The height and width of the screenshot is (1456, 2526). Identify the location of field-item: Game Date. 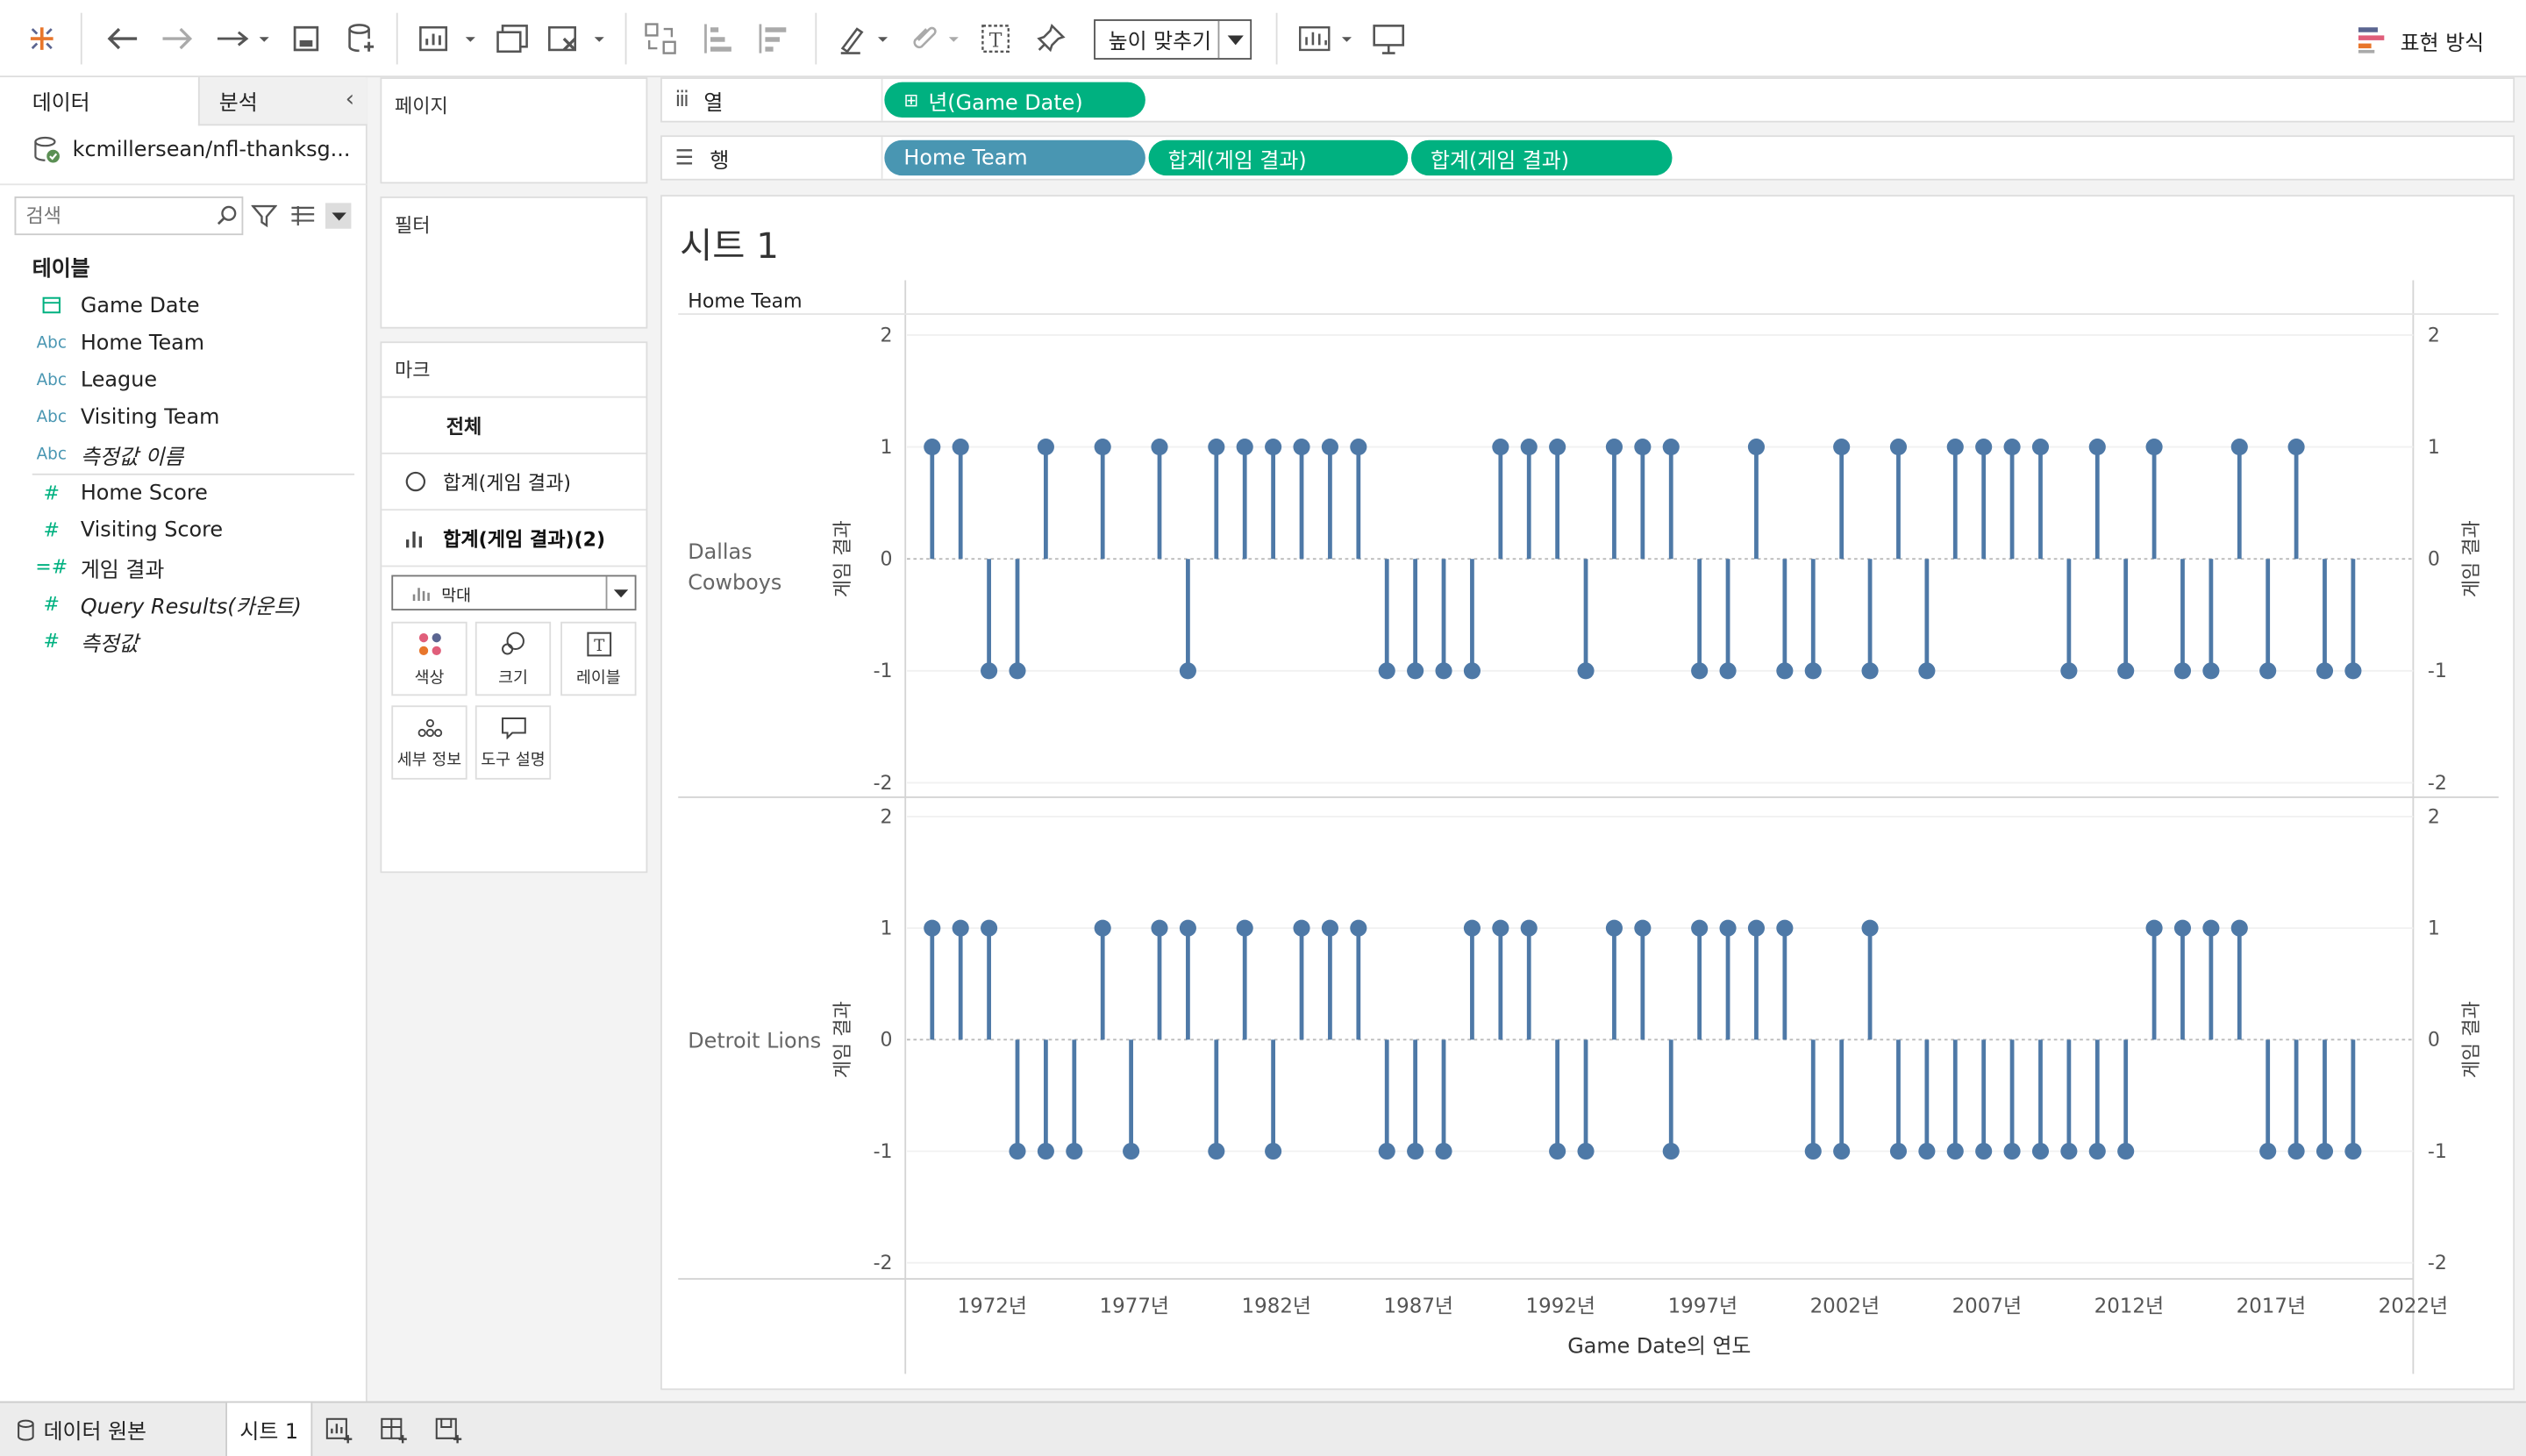
(116, 306).